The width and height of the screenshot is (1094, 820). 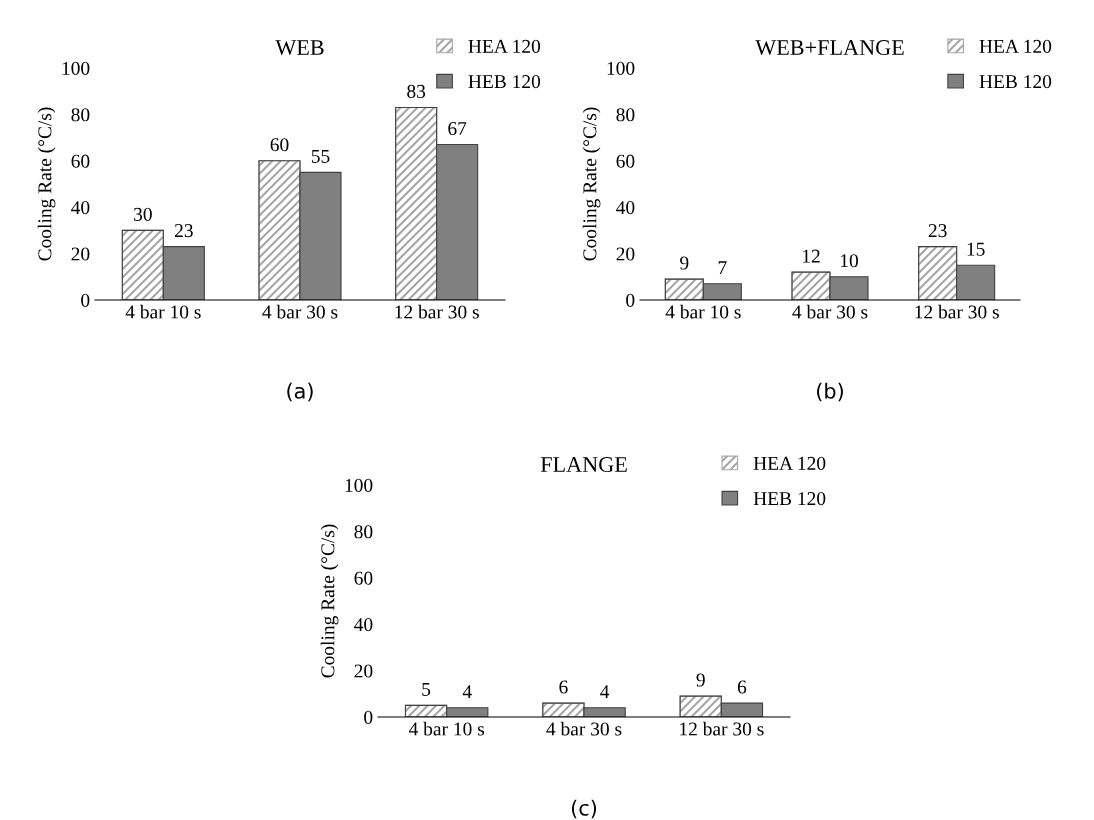 What do you see at coordinates (849, 261) in the screenshot?
I see `data-label: 10` at bounding box center [849, 261].